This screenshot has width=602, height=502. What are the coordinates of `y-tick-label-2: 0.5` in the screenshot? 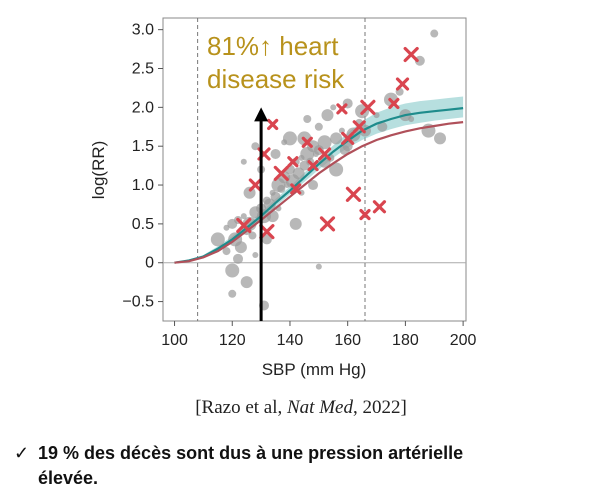 It's located at (143, 224).